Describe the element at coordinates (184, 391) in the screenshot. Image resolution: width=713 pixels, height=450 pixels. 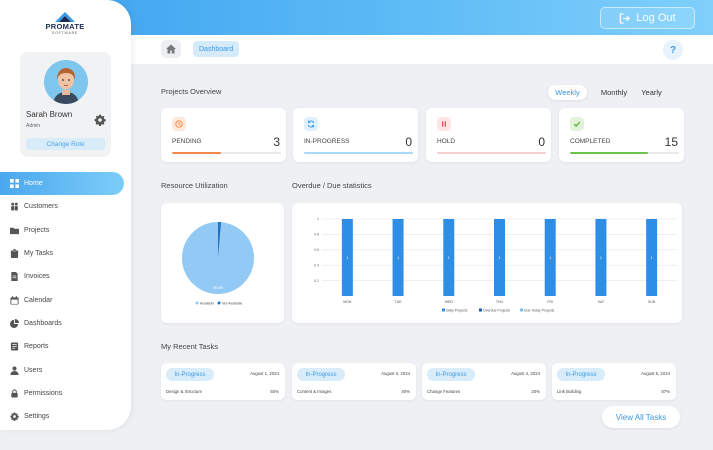
I see `task-name: Design & Structure` at that location.